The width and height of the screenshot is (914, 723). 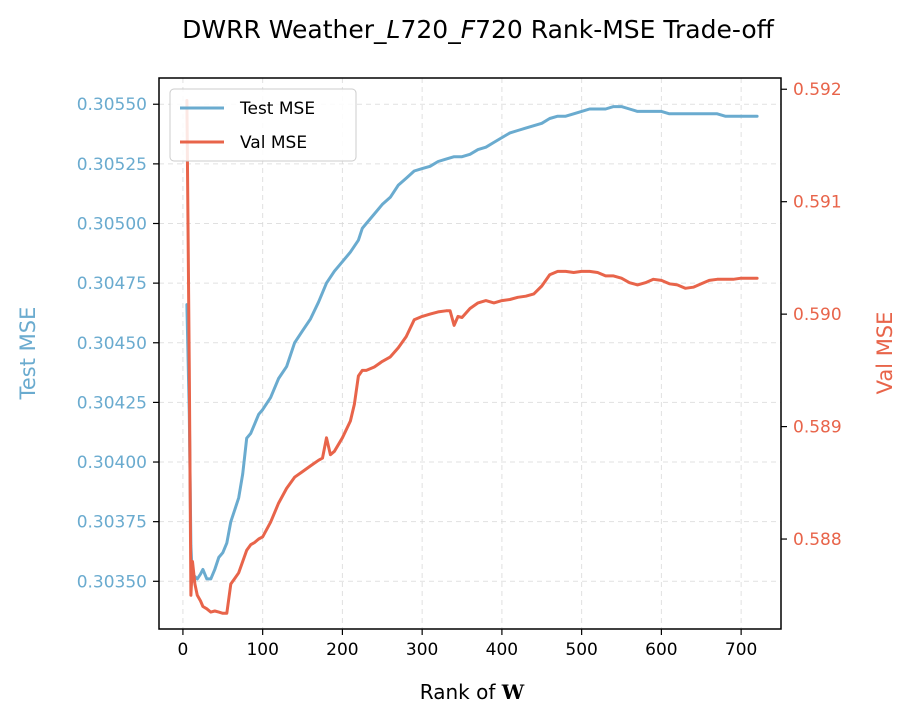 I want to click on legend: Test MSE Val MSE, so click(x=263, y=125).